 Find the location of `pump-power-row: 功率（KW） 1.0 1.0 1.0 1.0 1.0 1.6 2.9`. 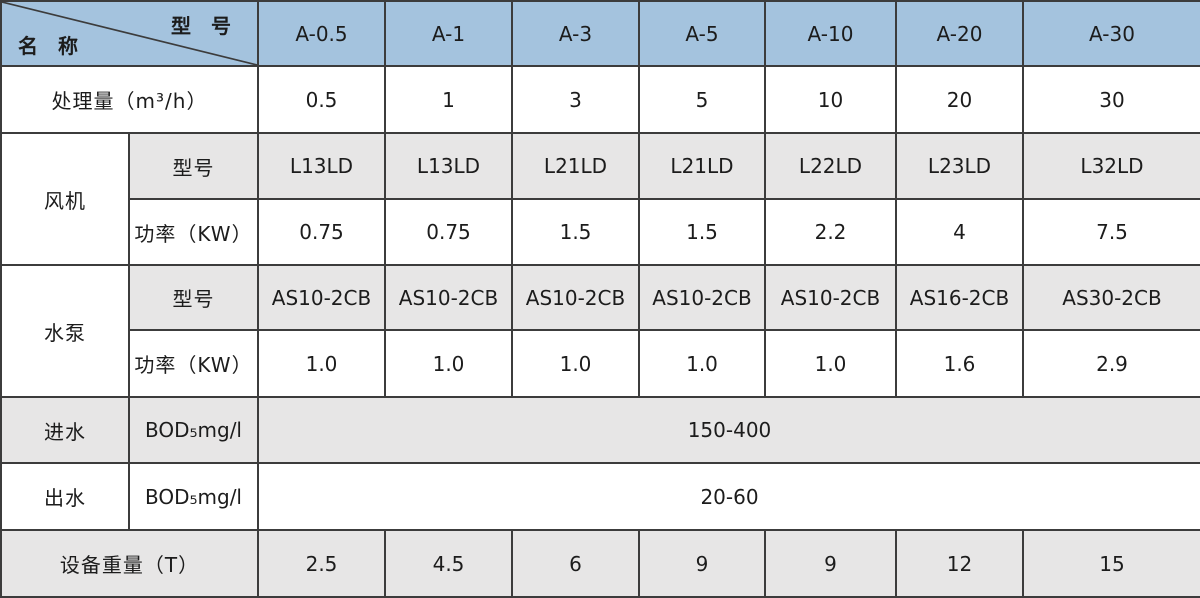

pump-power-row: 功率（KW） 1.0 1.0 1.0 1.0 1.0 1.6 2.9 is located at coordinates (600, 363).